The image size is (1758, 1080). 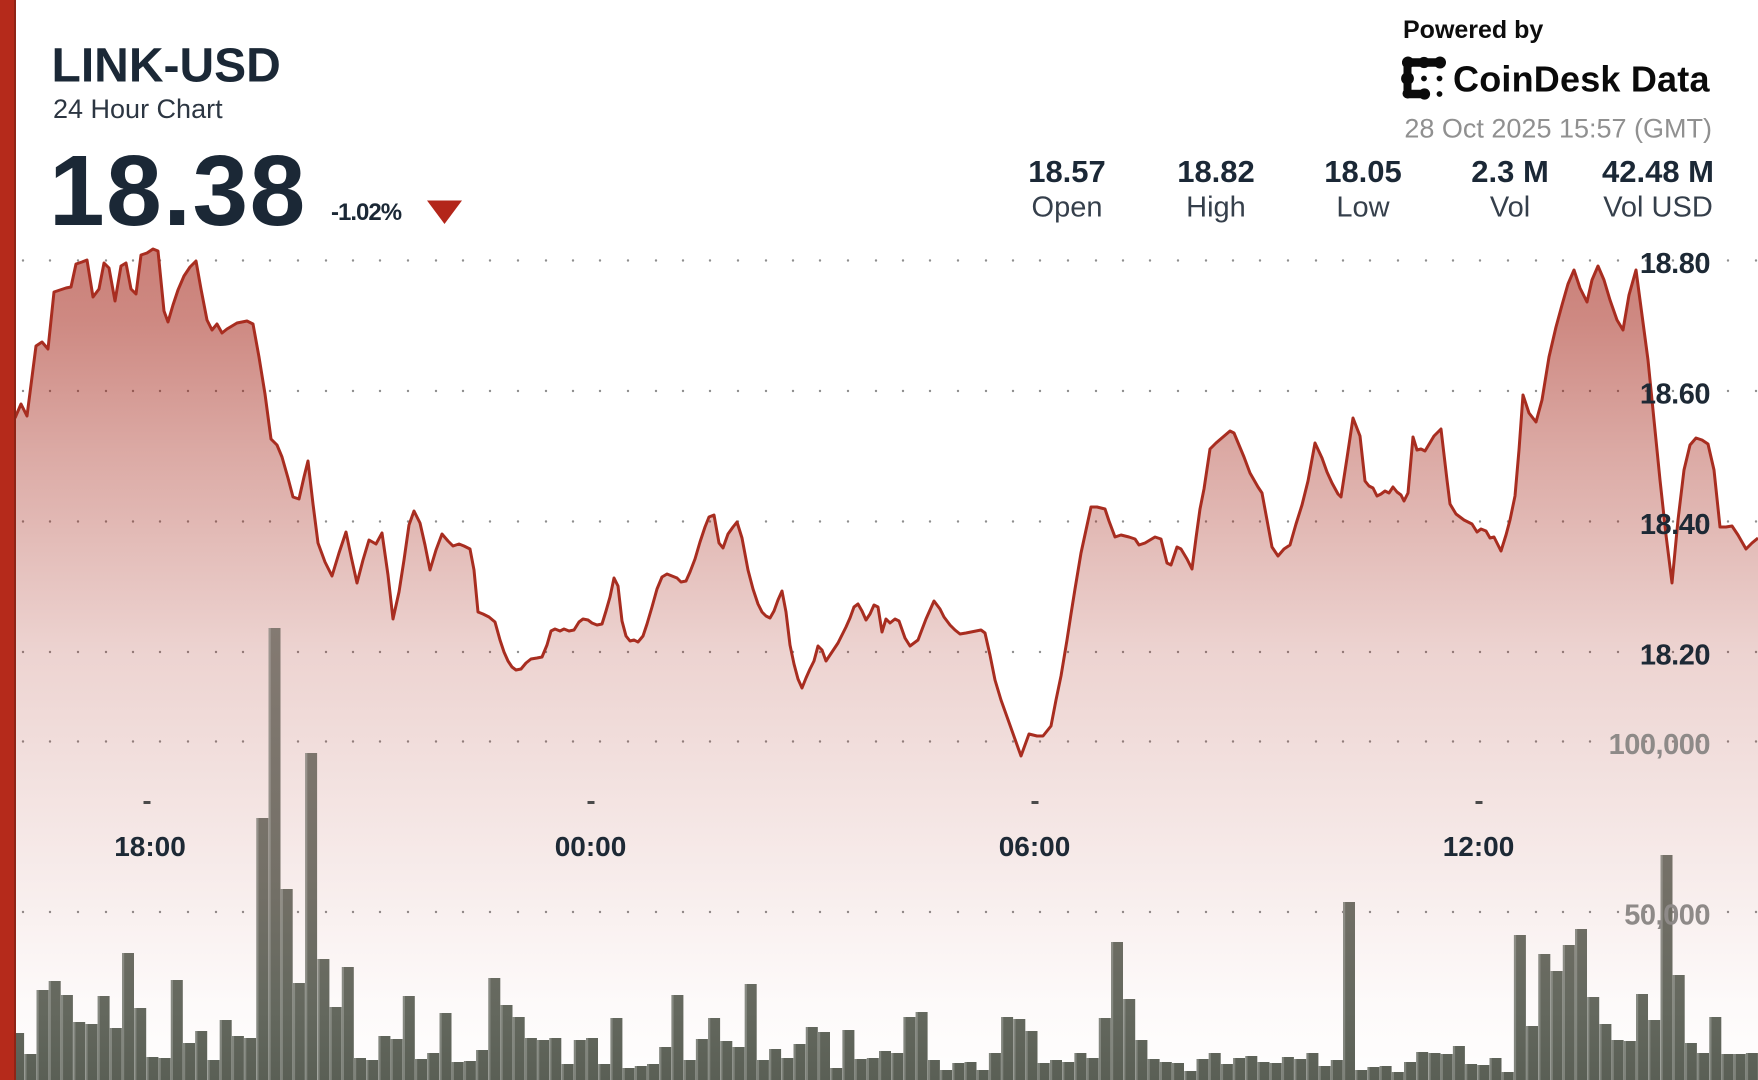 What do you see at coordinates (1473, 30) in the screenshot?
I see `svg-text: Powered by` at bounding box center [1473, 30].